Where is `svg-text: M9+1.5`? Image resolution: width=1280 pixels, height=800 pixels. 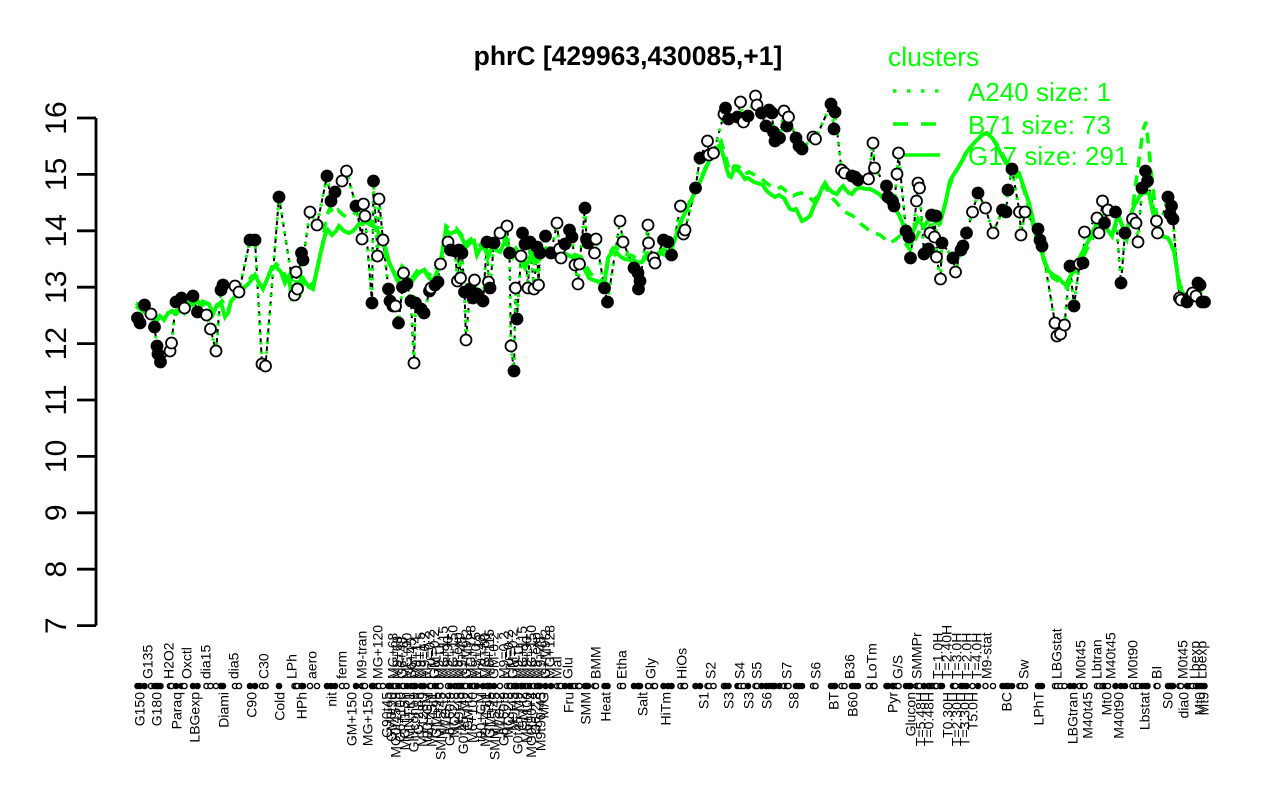
svg-text: M9+1.5 is located at coordinates (420, 655).